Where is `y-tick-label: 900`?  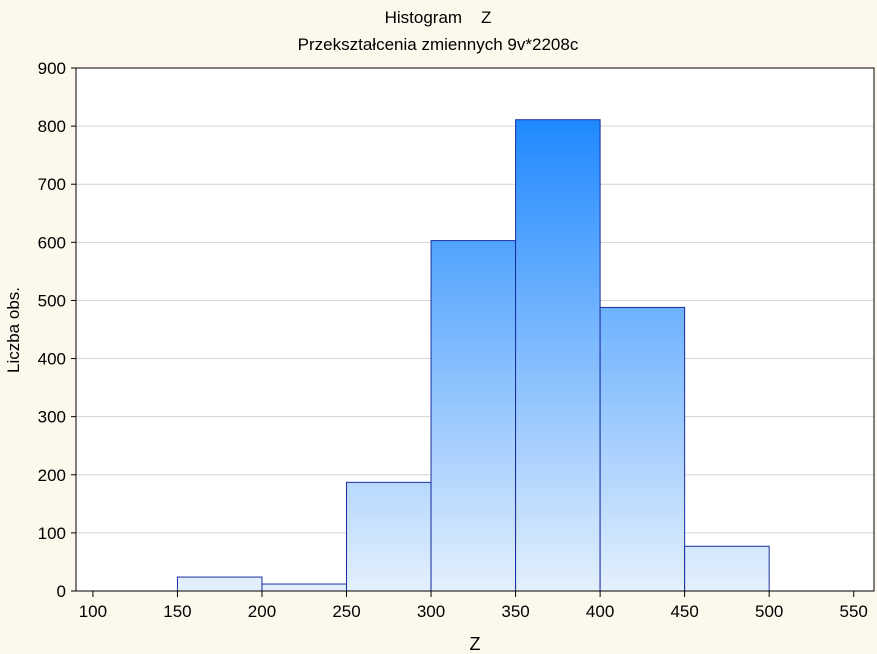
y-tick-label: 900 is located at coordinates (52, 68).